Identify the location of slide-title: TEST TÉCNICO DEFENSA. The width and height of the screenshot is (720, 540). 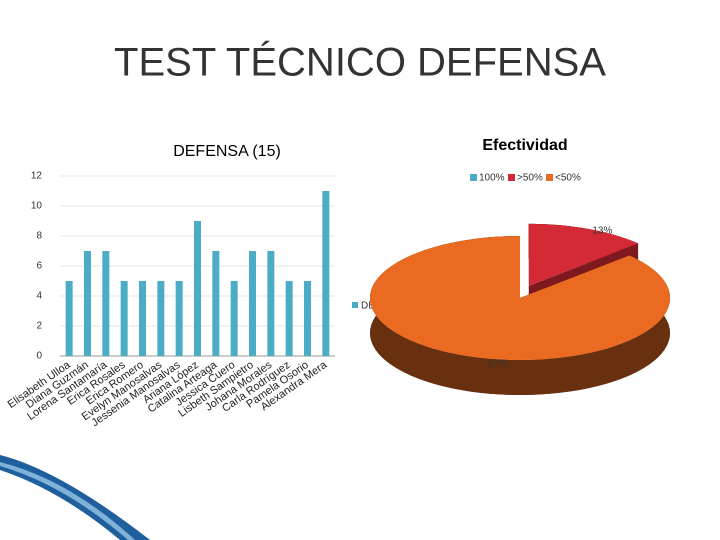
(360, 62).